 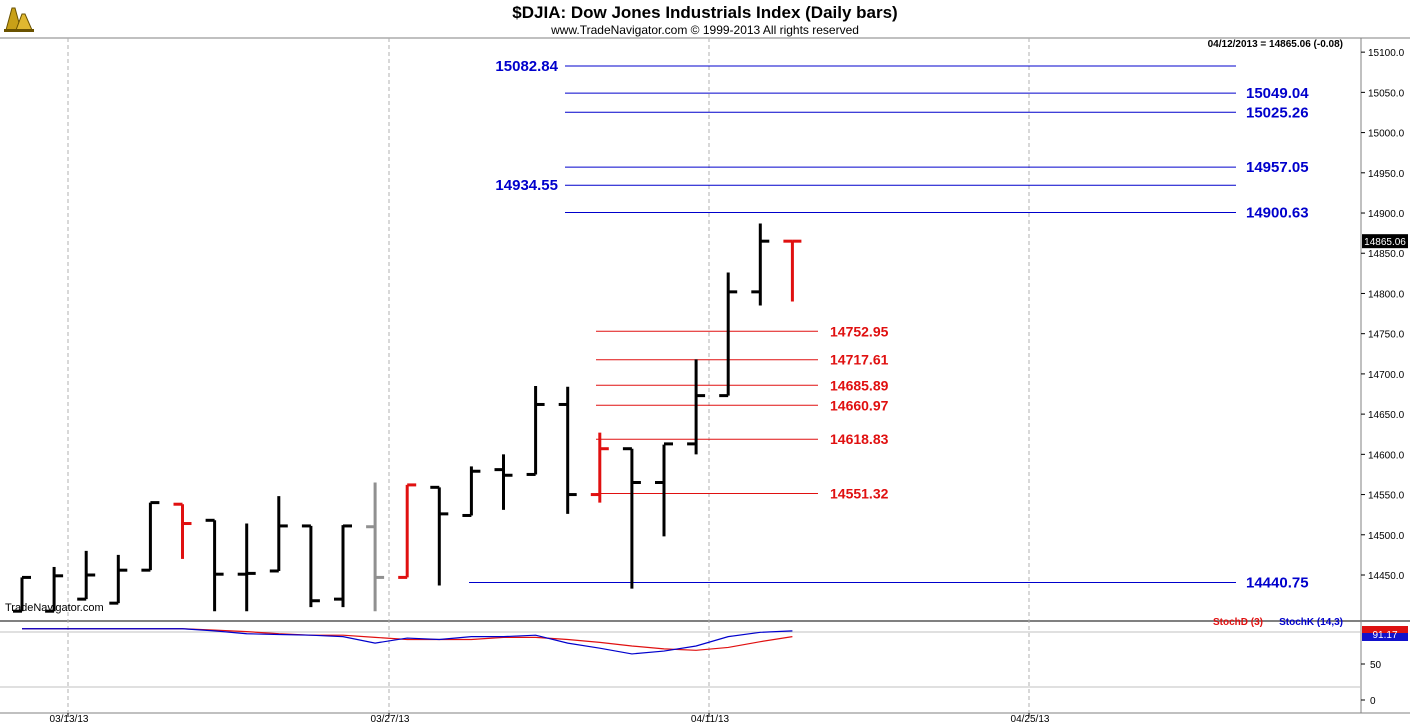 What do you see at coordinates (1386, 294) in the screenshot?
I see `y-tick-label: 14800.0` at bounding box center [1386, 294].